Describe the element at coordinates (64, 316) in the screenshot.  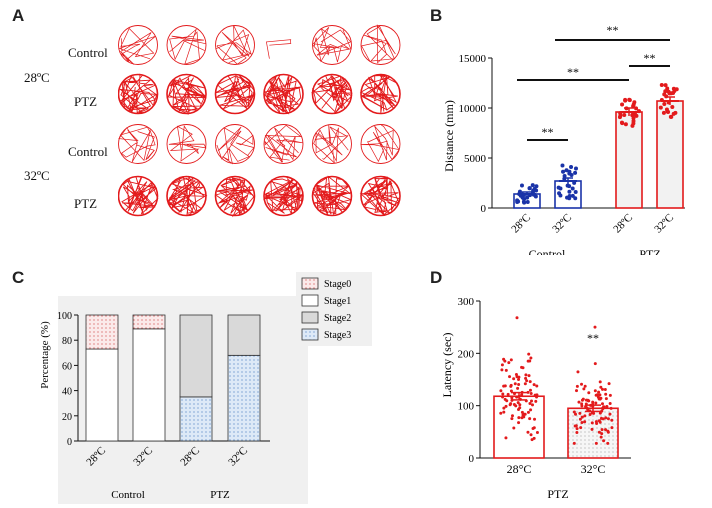
I see `stage-y-tick-label: 100` at that location.